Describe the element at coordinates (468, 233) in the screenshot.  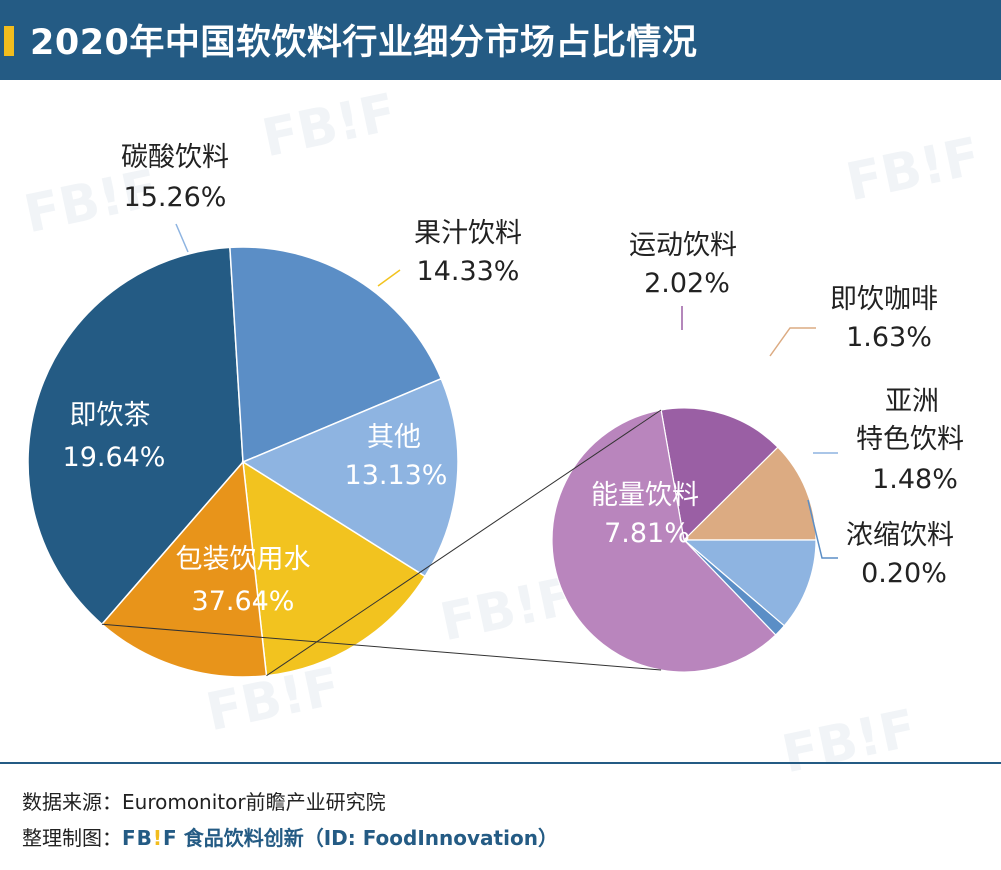
I see `slice-label-name: 果汁饮料` at that location.